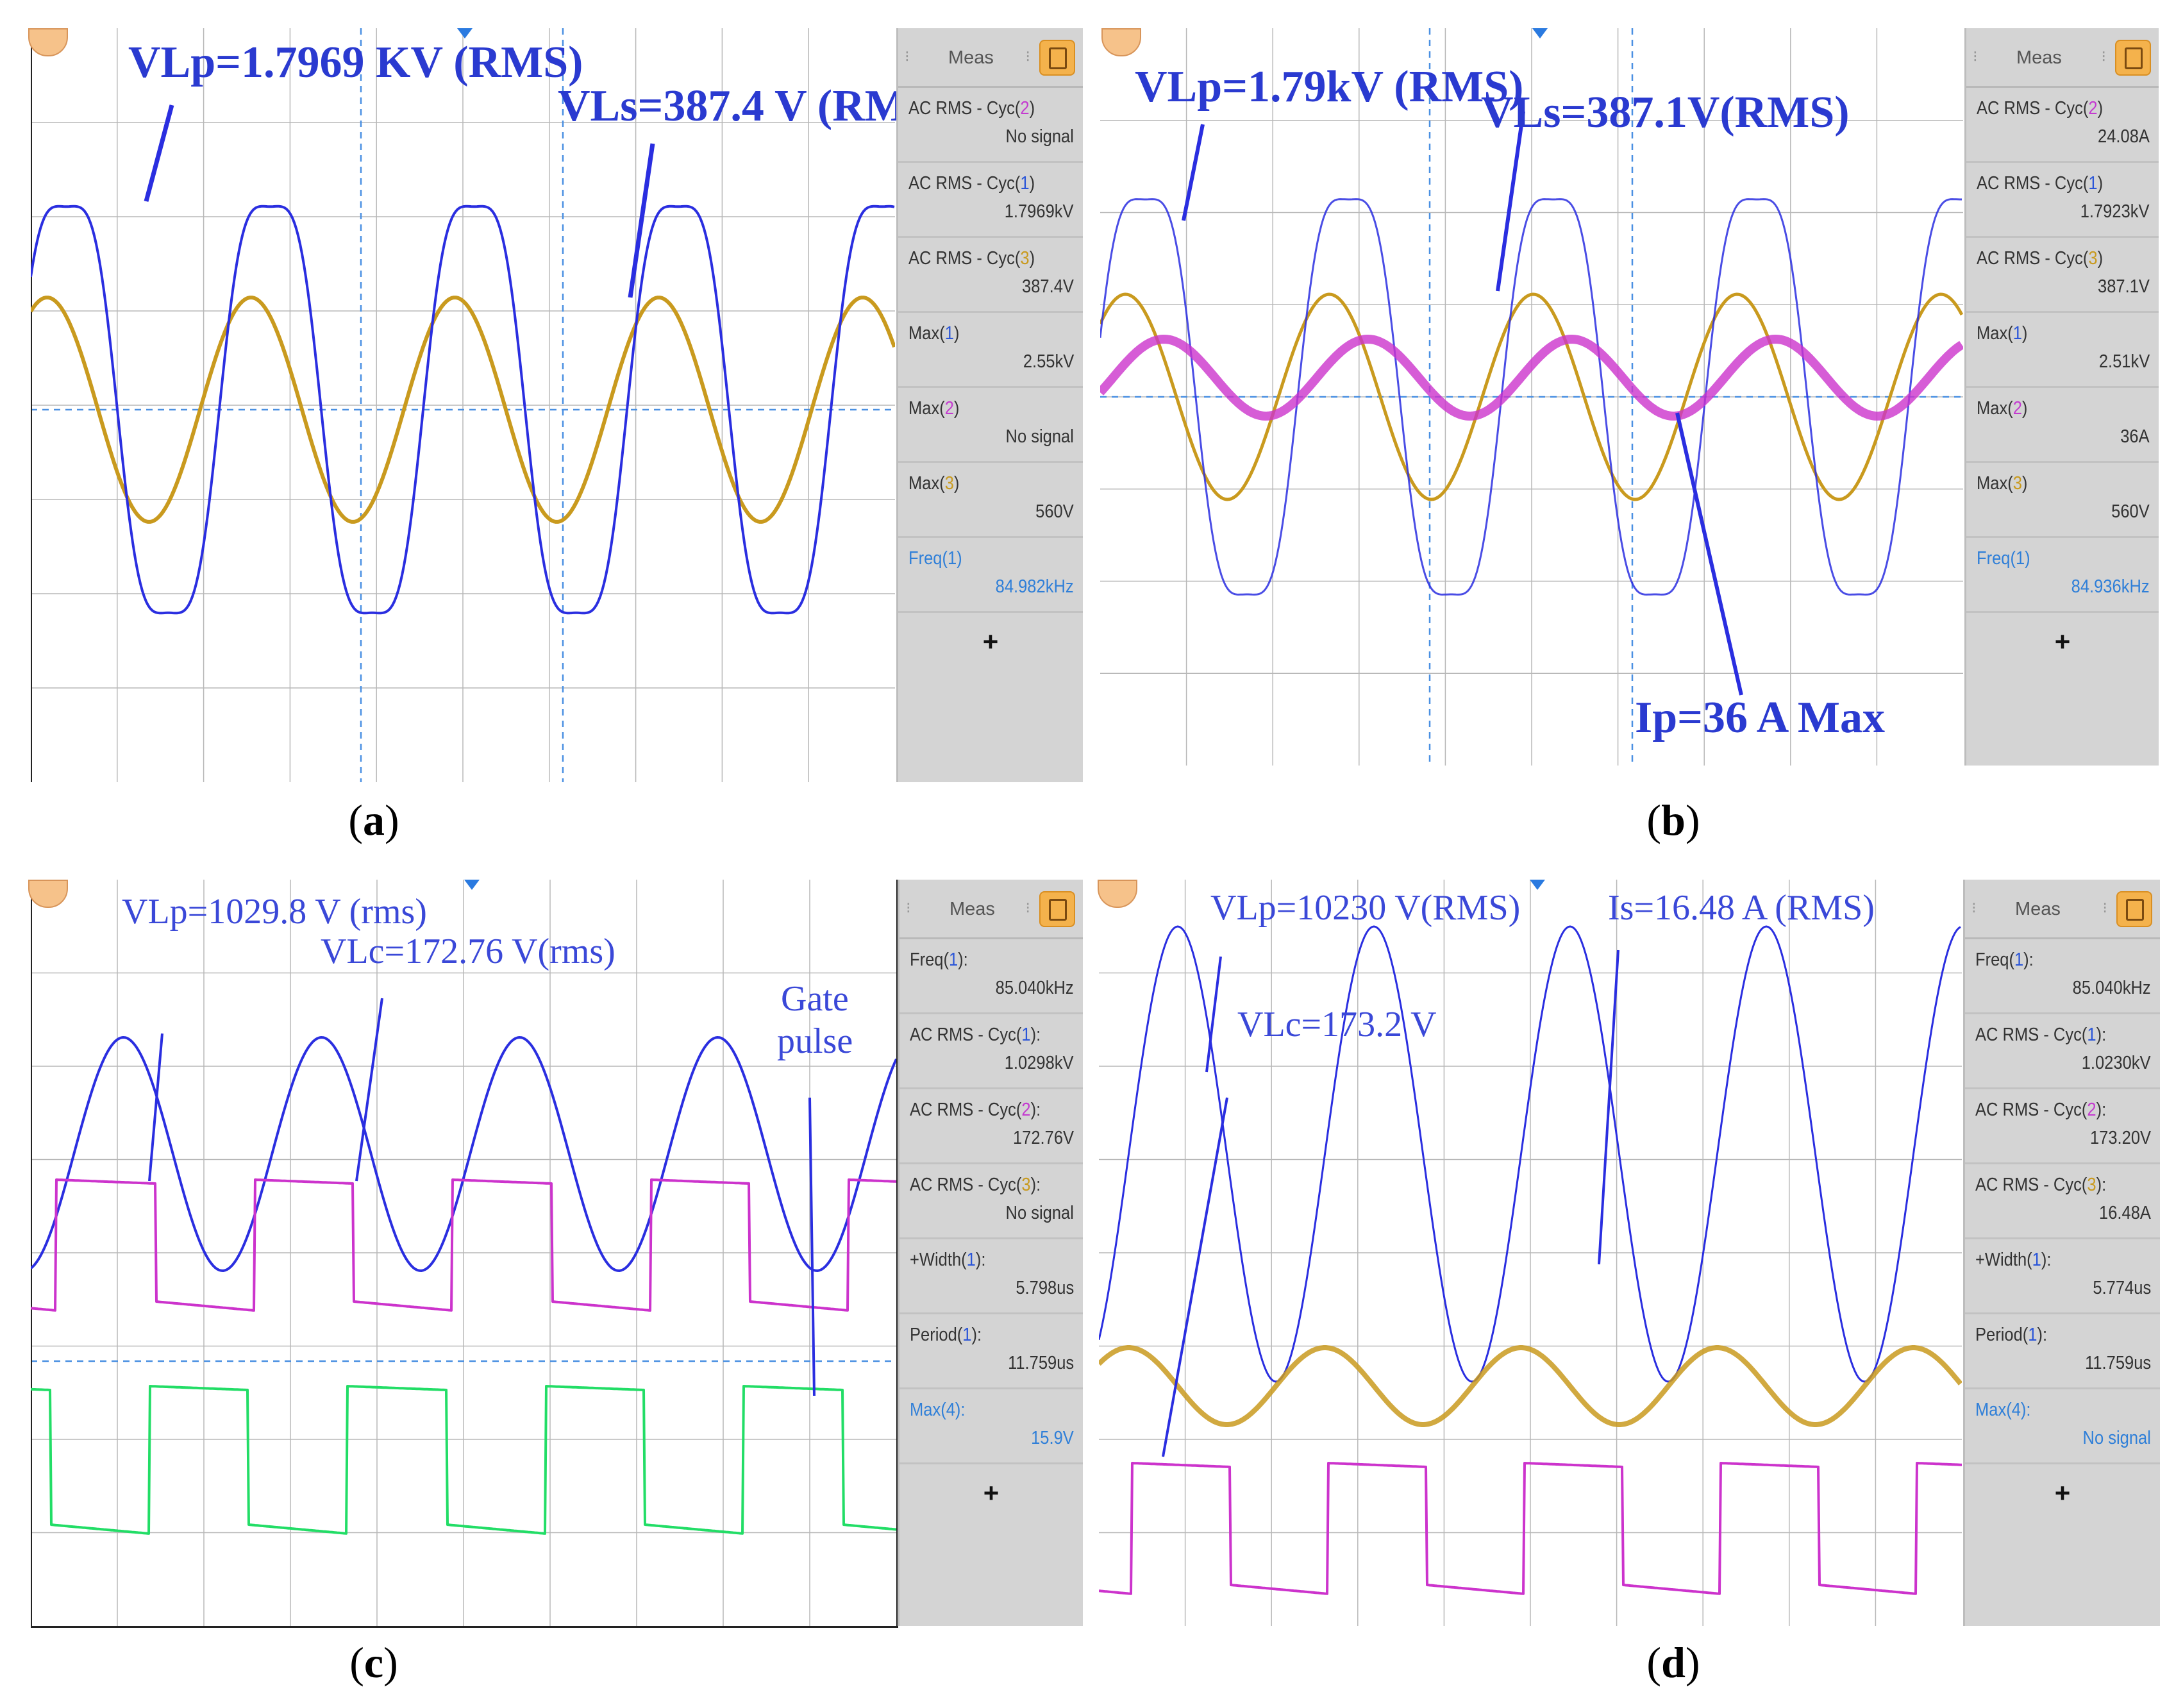  What do you see at coordinates (971, 108) in the screenshot?
I see `measurement-label: AC RMS - Cyc(2)` at bounding box center [971, 108].